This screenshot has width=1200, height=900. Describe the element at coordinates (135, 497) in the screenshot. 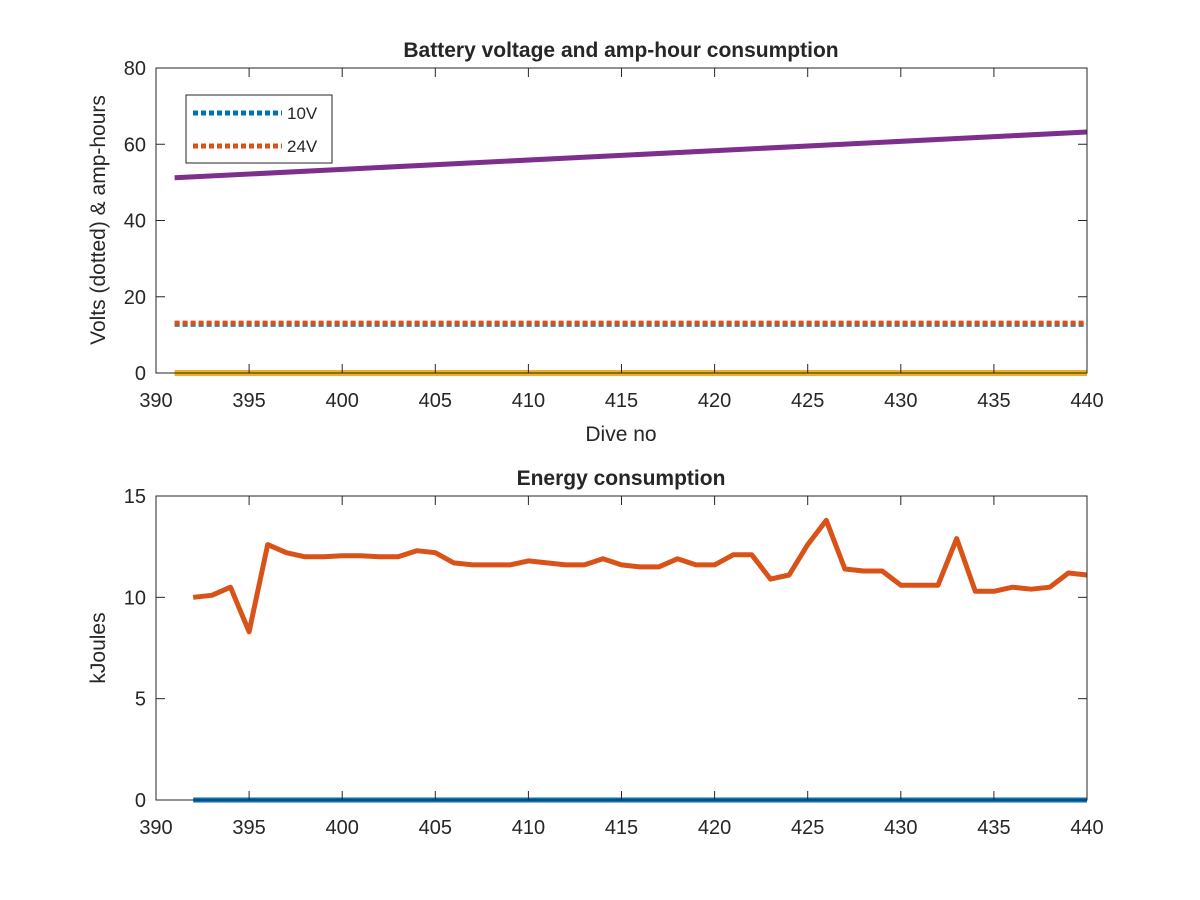

I see `energy-consumption-y-tick-label: 15` at that location.